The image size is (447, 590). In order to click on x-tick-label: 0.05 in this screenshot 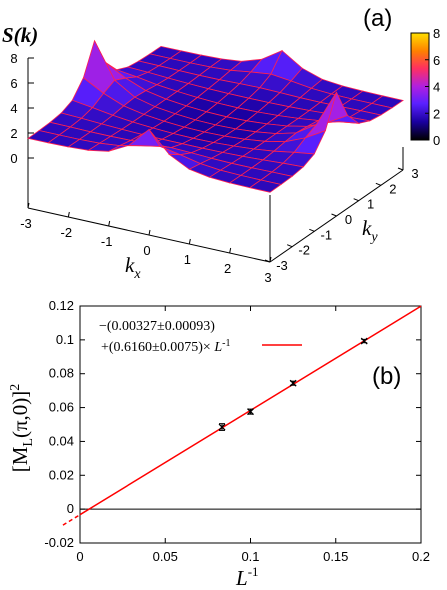, I will do `click(165, 556)`.